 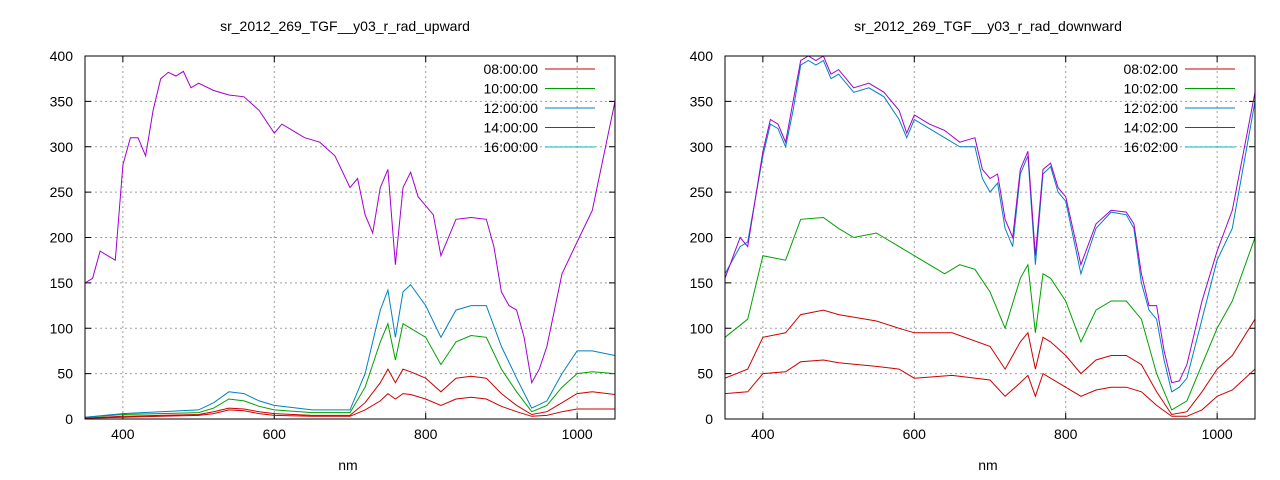 I want to click on legend-label: 10:02:00, so click(x=1151, y=89).